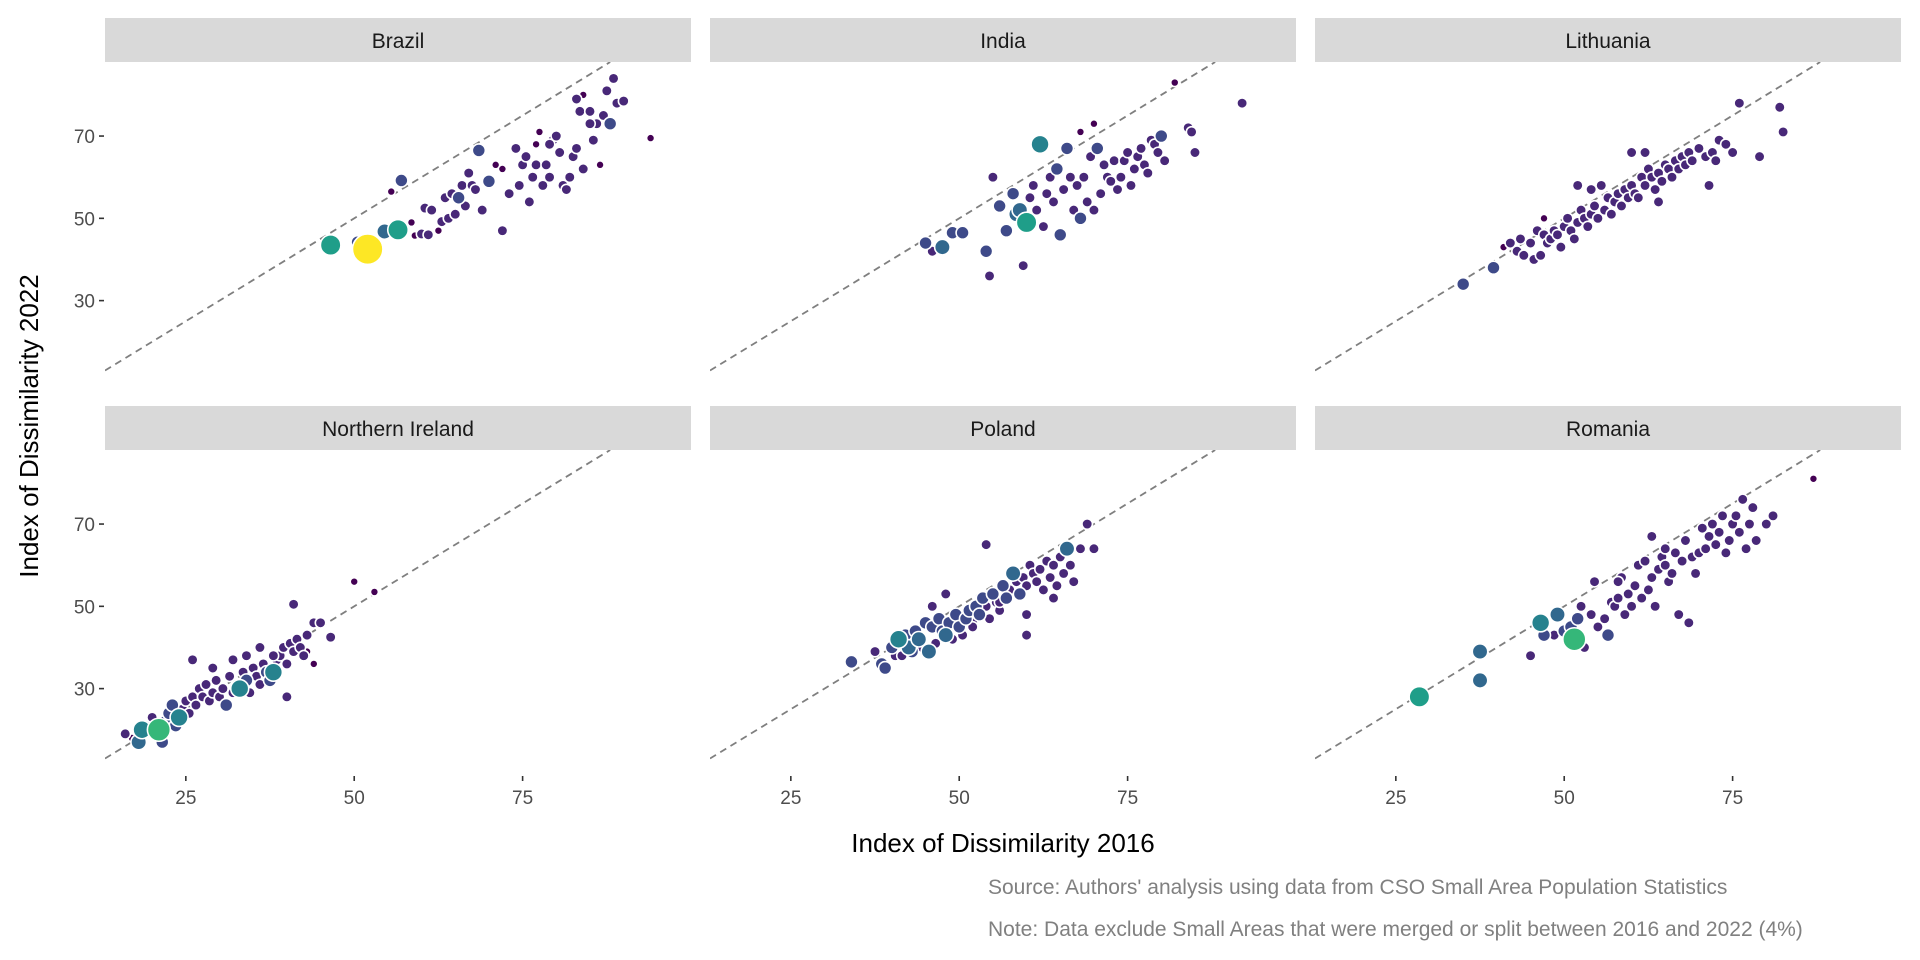  What do you see at coordinates (358, 217) in the screenshot?
I see `reference-line` at bounding box center [358, 217].